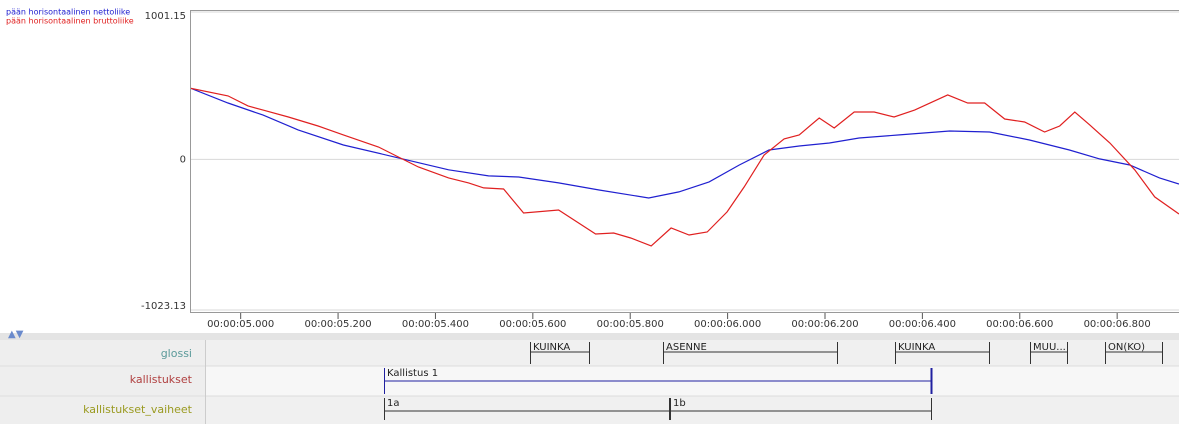 The width and height of the screenshot is (1179, 424). Describe the element at coordinates (240, 324) in the screenshot. I see `x-tick-label: 00:00:05.000` at that location.